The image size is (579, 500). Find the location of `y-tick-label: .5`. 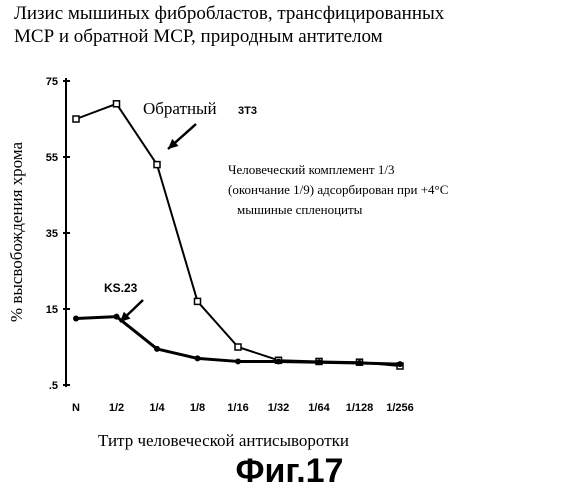

y-tick-label: .5 is located at coordinates (53, 386).